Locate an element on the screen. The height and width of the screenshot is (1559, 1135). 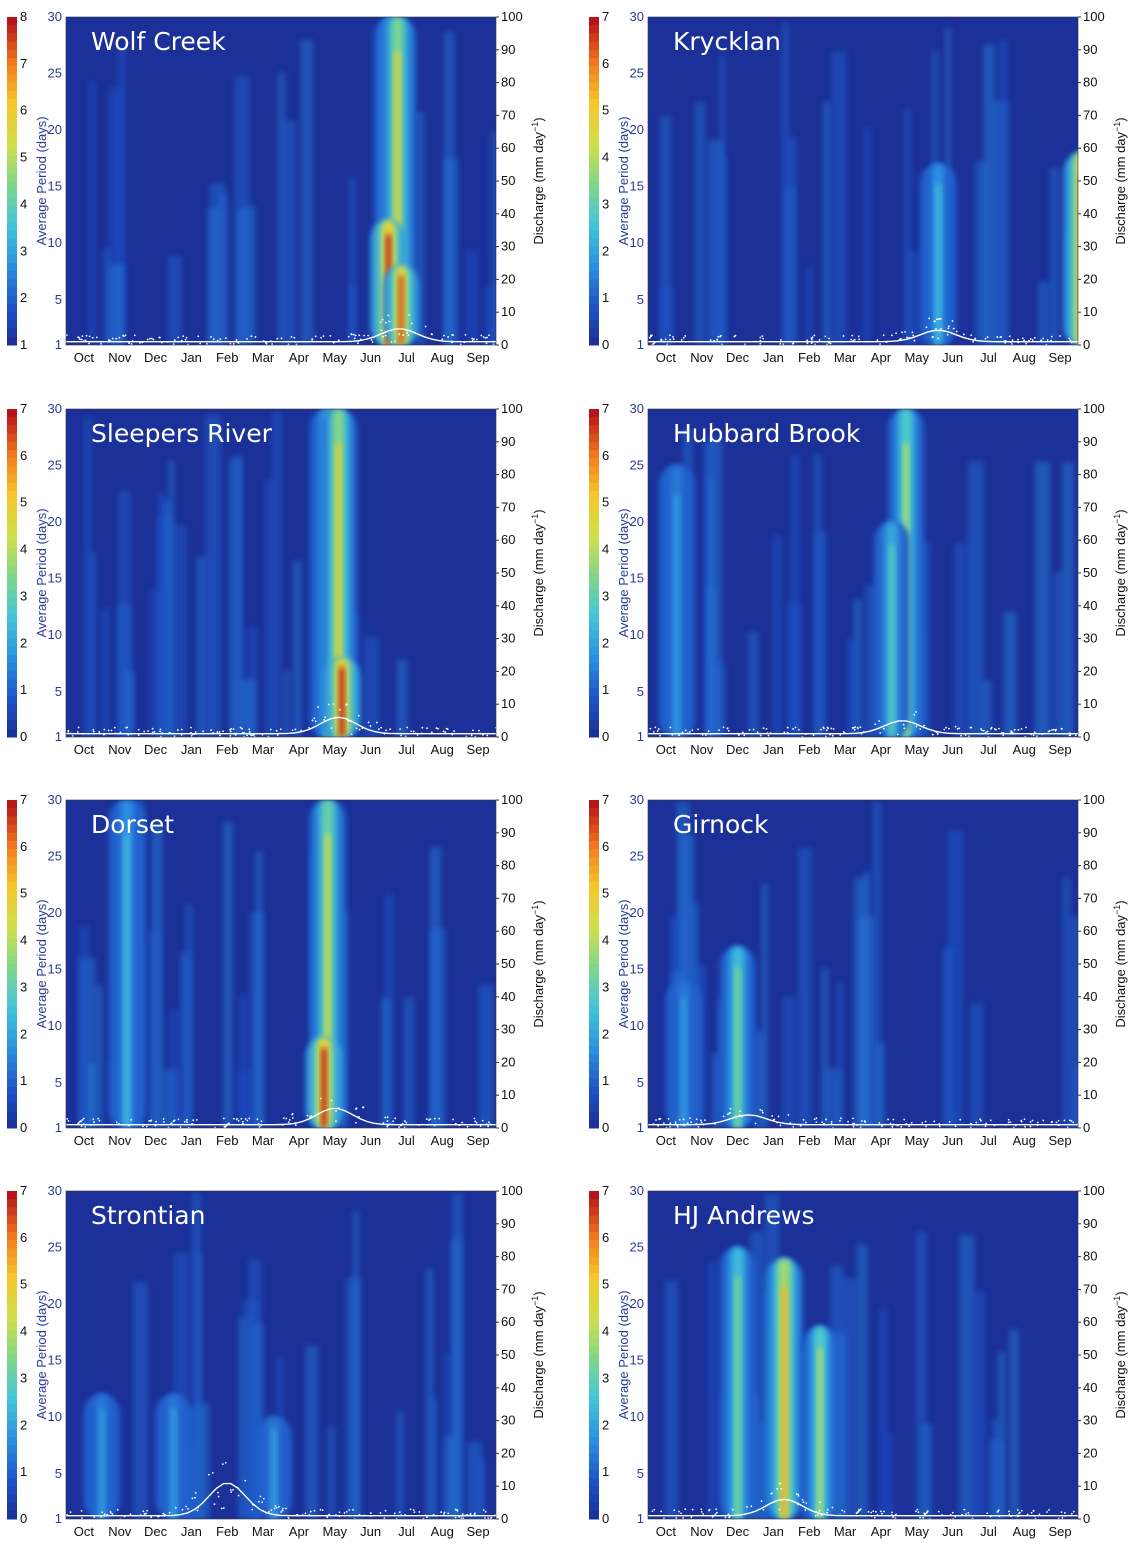
x-tick-label: Apr is located at coordinates (299, 749).